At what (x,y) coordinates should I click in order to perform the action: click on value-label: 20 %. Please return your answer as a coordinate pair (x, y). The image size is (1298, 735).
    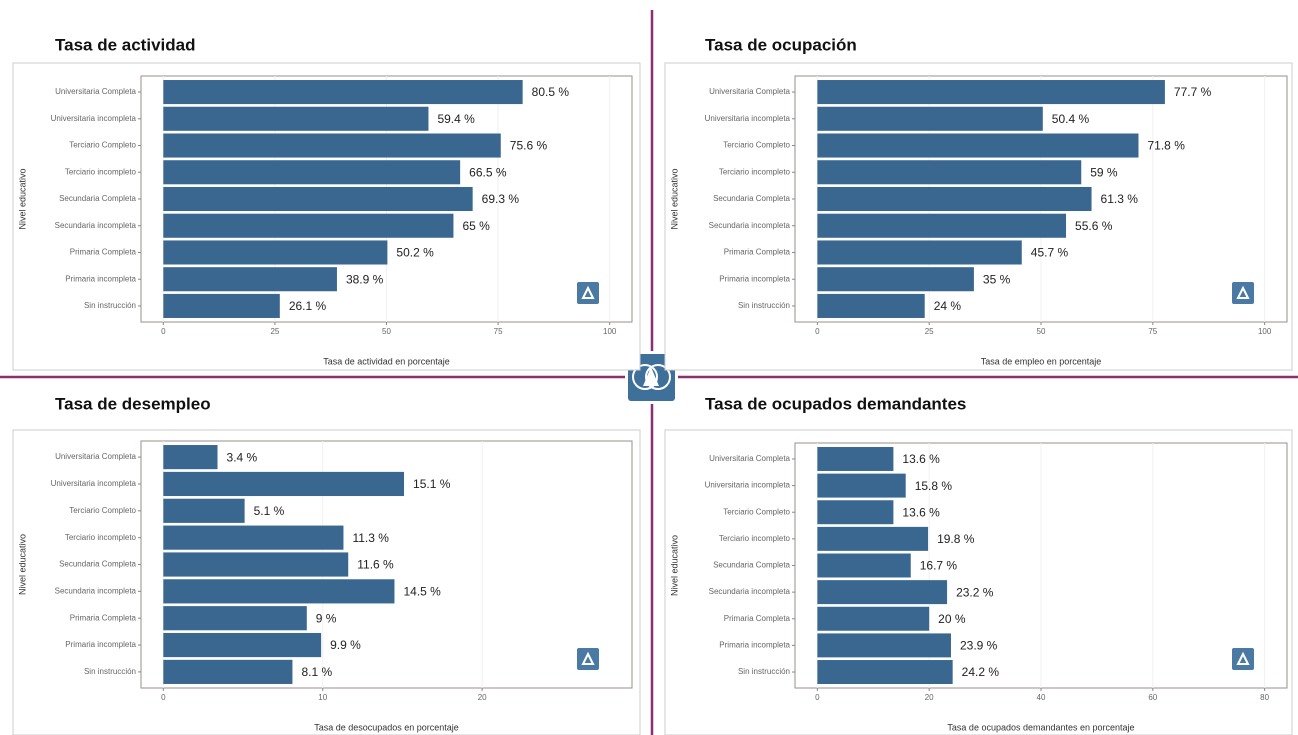
    Looking at the image, I should click on (952, 619).